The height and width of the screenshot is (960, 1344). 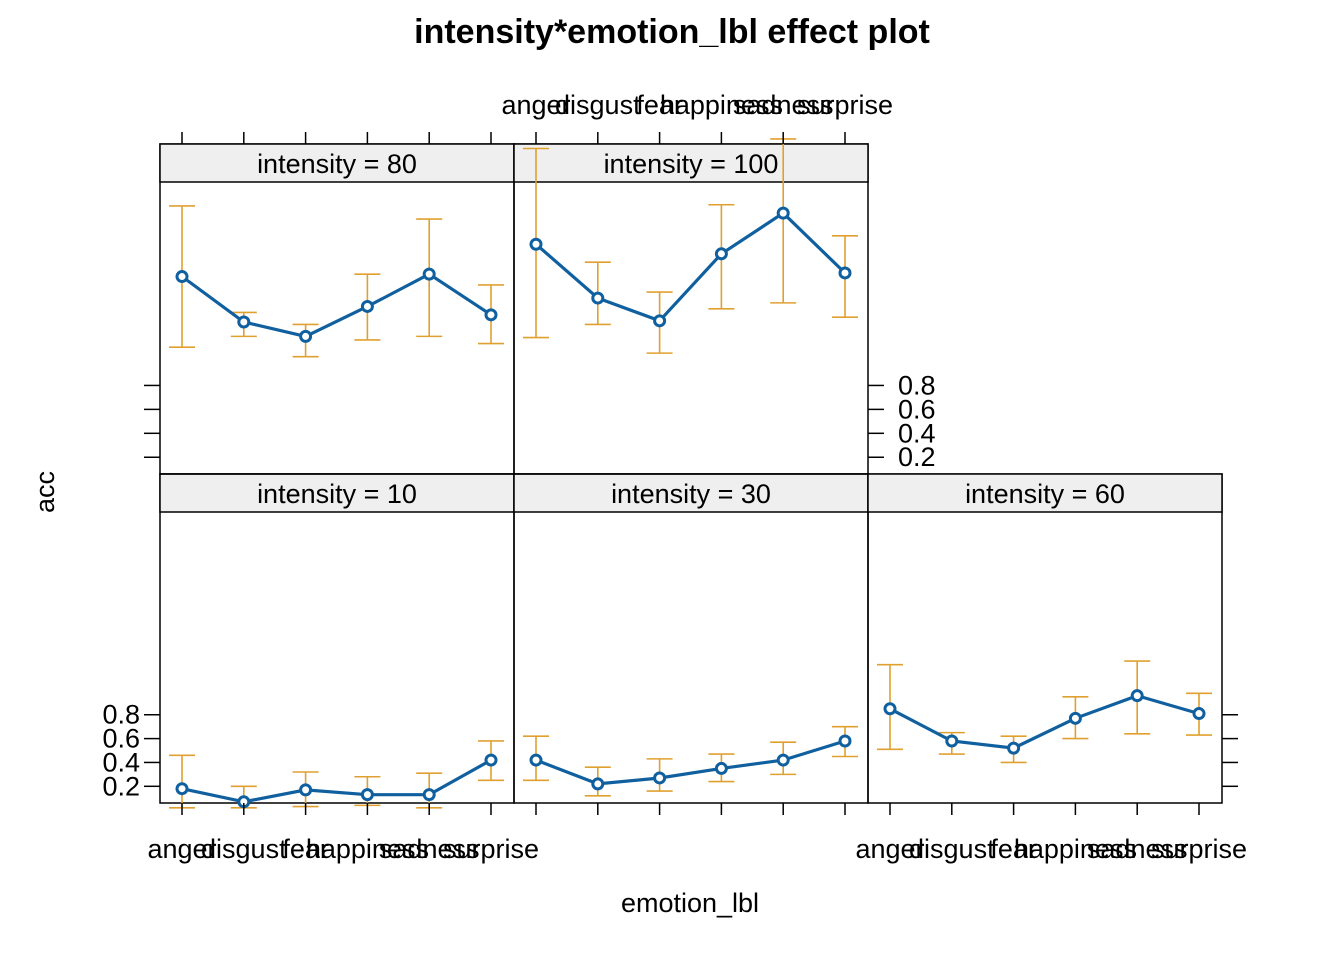 I want to click on y-axis-label: acc, so click(x=45, y=492).